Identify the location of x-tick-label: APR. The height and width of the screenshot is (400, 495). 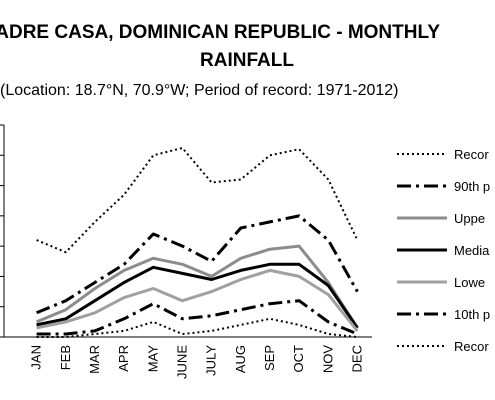
(123, 358).